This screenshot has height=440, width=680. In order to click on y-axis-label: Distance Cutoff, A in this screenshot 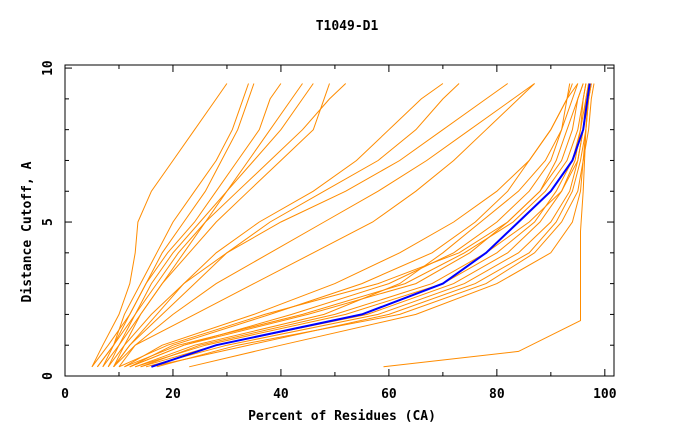, I will do `click(27, 231)`.